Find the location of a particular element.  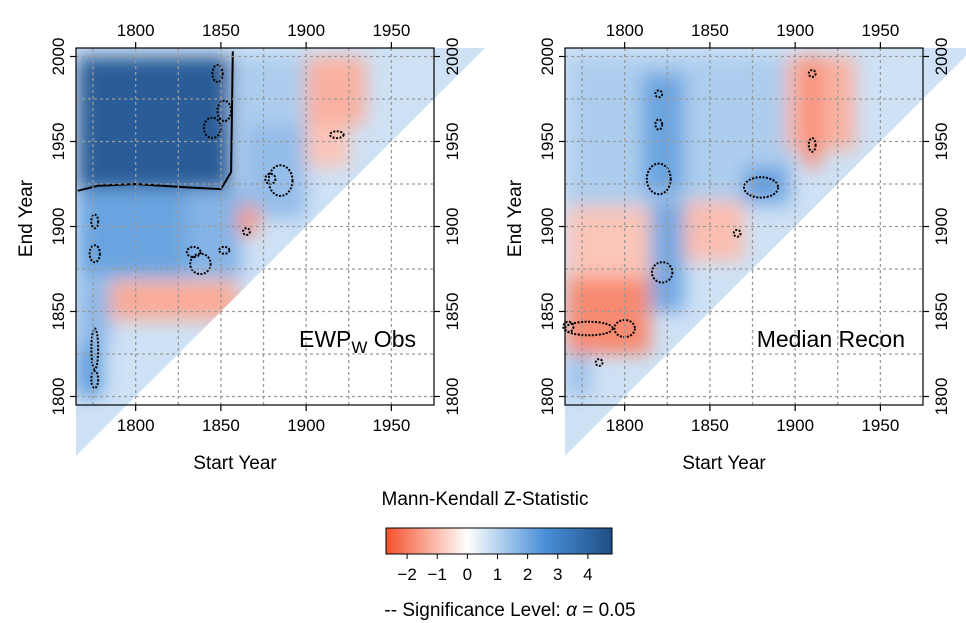

significance-value: = 0.05 is located at coordinates (606, 610).